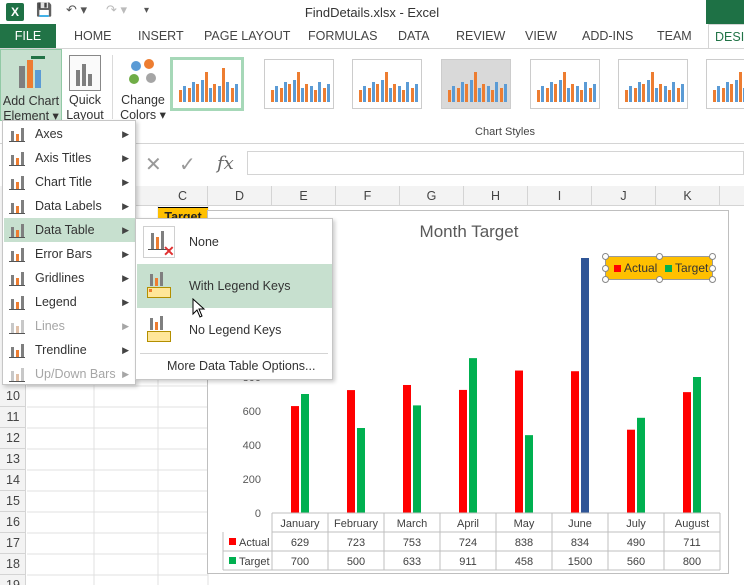 The width and height of the screenshot is (744, 585). What do you see at coordinates (183, 196) in the screenshot?
I see `column-header-c: C` at bounding box center [183, 196].